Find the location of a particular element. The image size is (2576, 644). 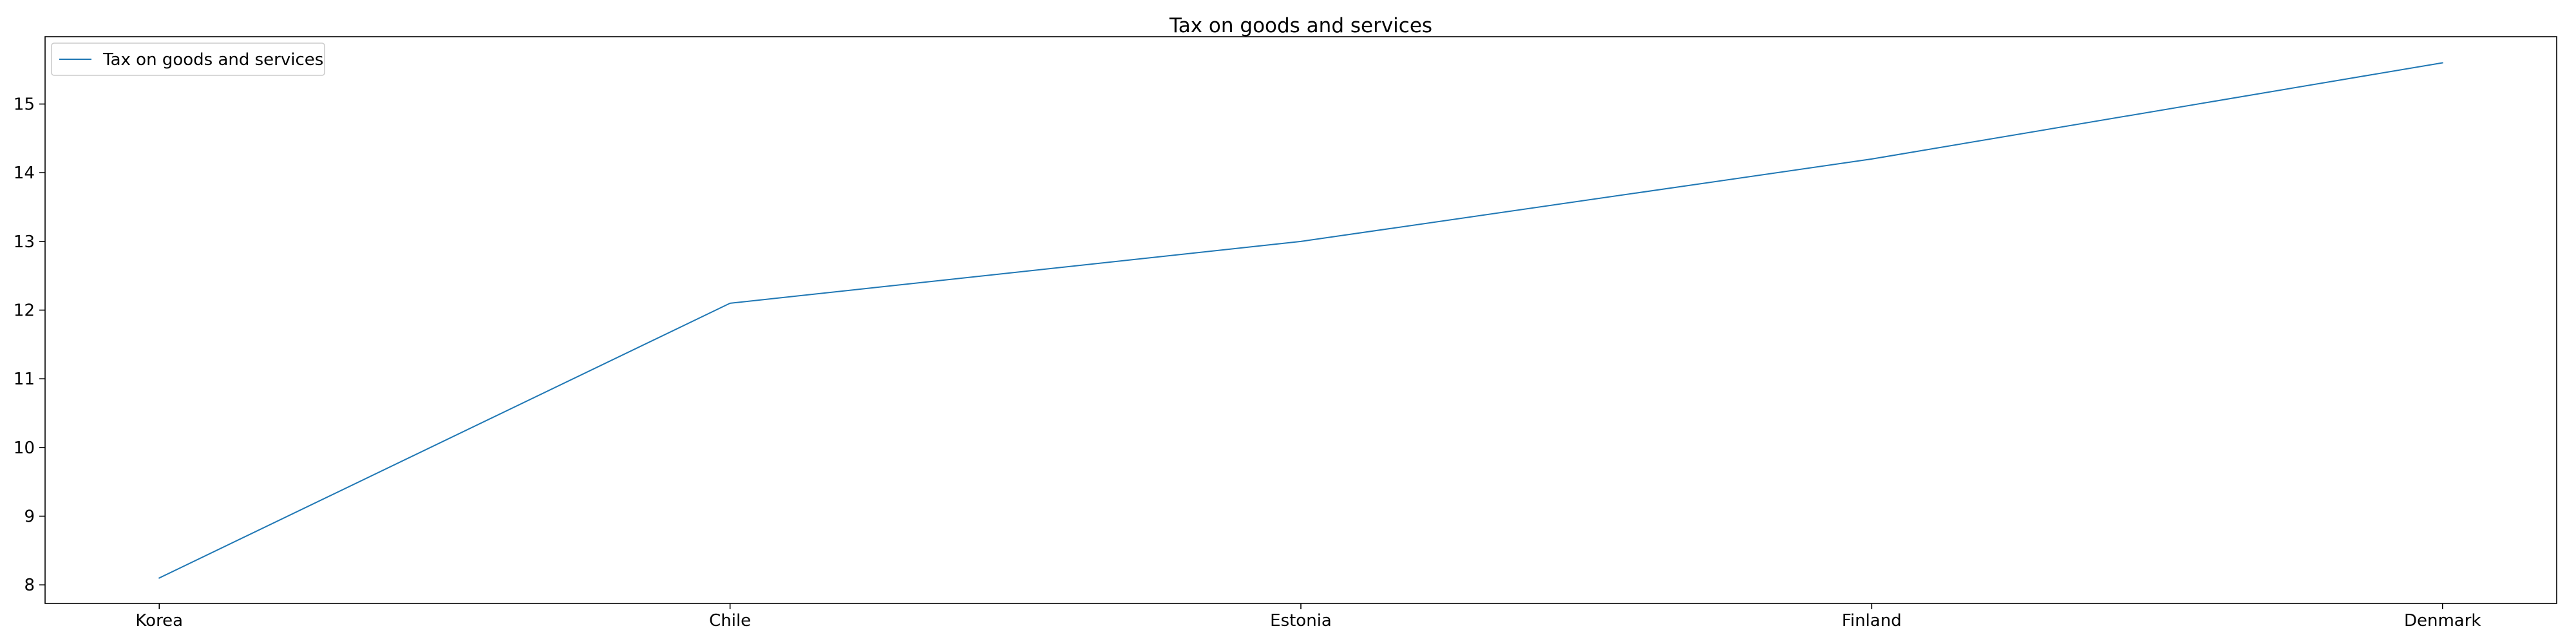

y-tick-label: 10 is located at coordinates (24, 448).